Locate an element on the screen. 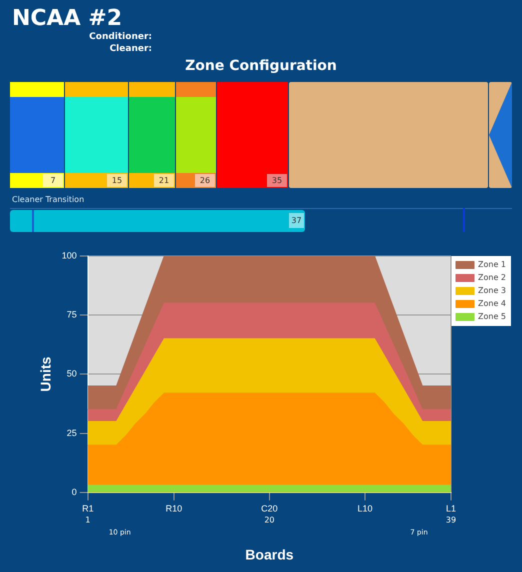 This screenshot has height=572, width=522. text: 39 is located at coordinates (451, 519).